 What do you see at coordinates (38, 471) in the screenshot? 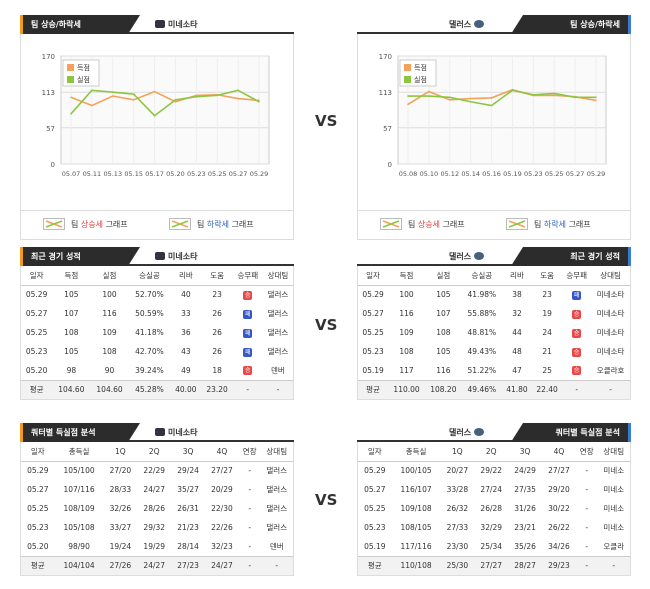
I see `table-cell: 05.29` at bounding box center [38, 471].